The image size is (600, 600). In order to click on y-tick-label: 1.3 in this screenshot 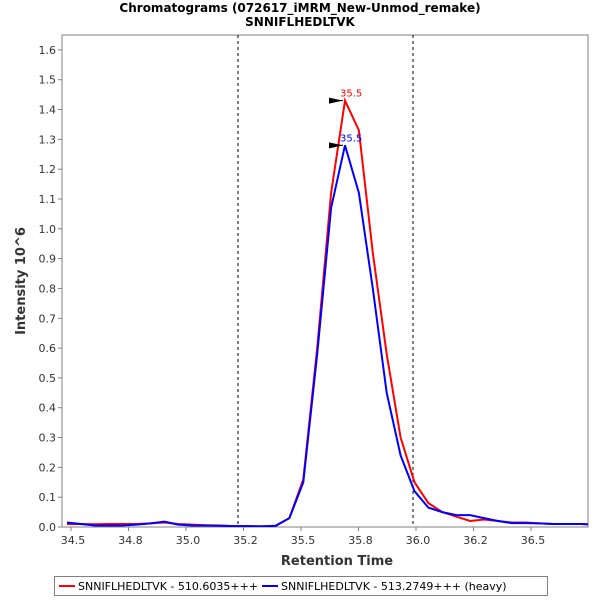, I will do `click(48, 139)`.